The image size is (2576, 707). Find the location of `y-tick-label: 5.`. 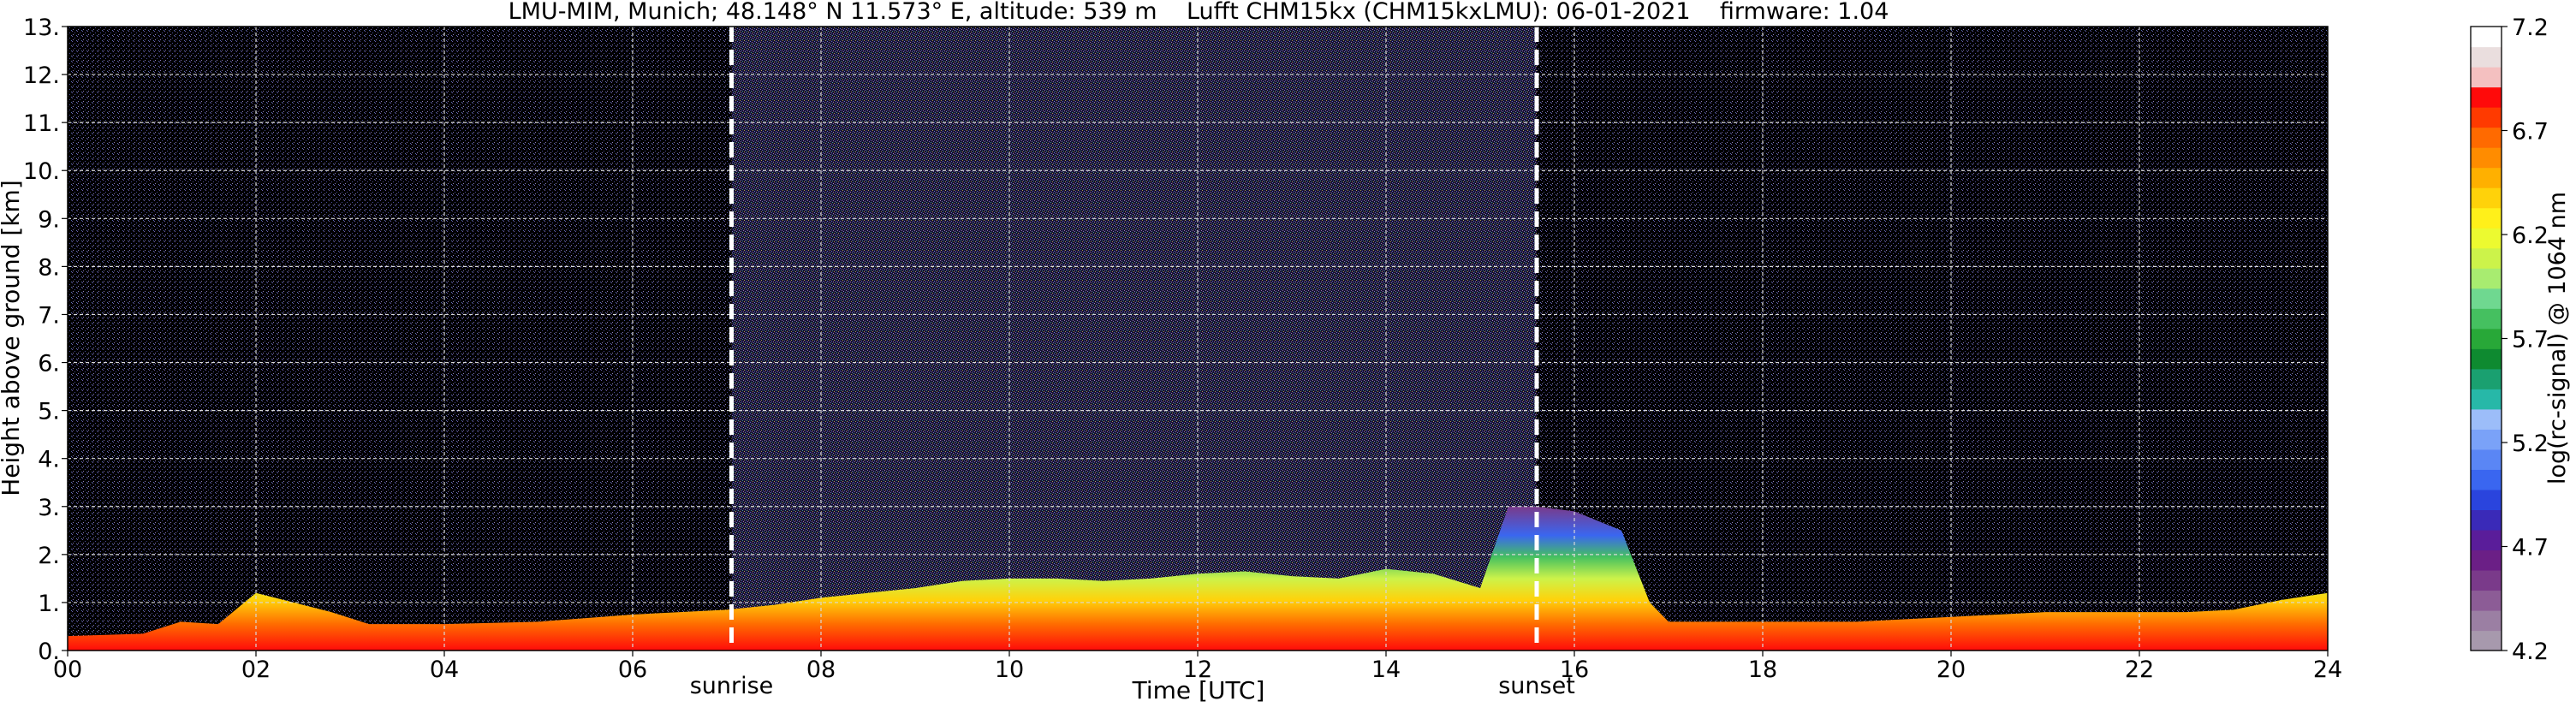

y-tick-label: 5. is located at coordinates (49, 412).